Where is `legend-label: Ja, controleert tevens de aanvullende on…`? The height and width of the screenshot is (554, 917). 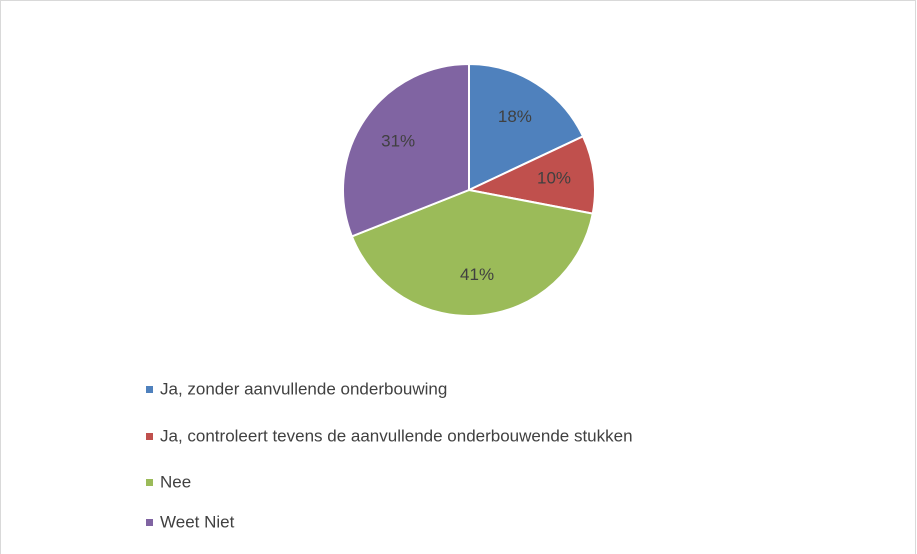 legend-label: Ja, controleert tevens de aanvullende on… is located at coordinates (396, 435).